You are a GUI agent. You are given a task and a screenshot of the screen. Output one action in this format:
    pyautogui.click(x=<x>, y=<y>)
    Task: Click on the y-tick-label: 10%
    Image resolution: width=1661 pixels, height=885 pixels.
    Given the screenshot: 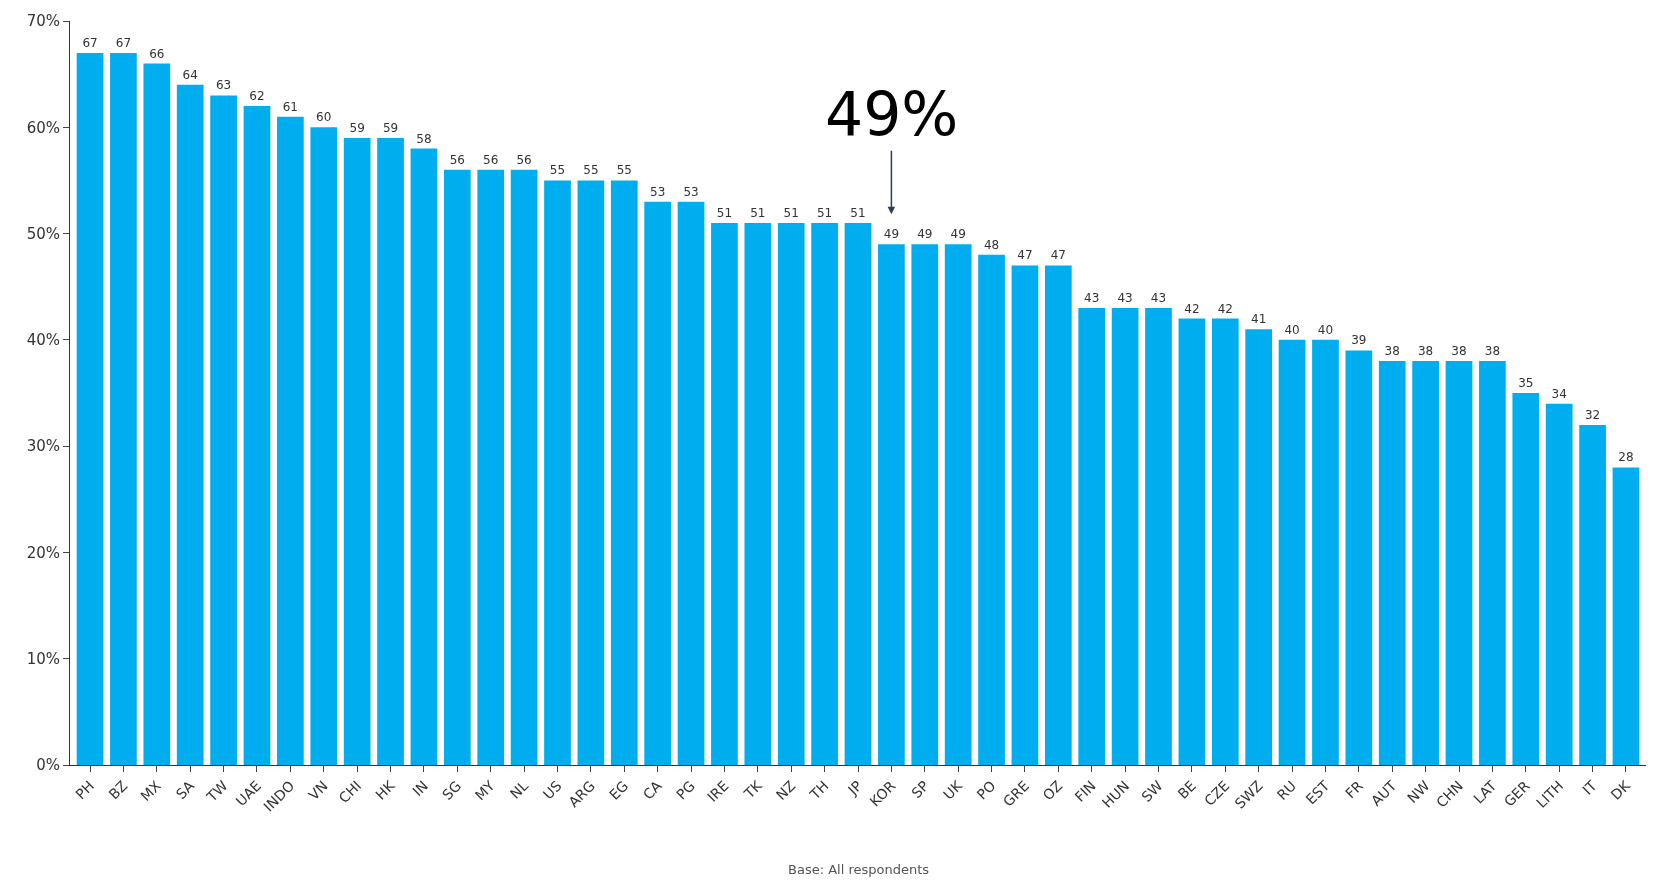 What is the action you would take?
    pyautogui.click(x=43, y=658)
    